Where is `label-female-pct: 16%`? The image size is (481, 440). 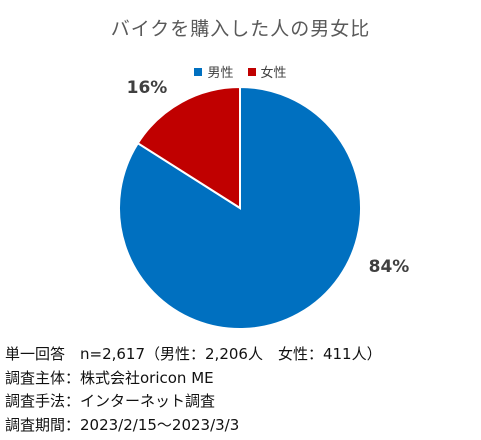
label-female-pct: 16% is located at coordinates (147, 88).